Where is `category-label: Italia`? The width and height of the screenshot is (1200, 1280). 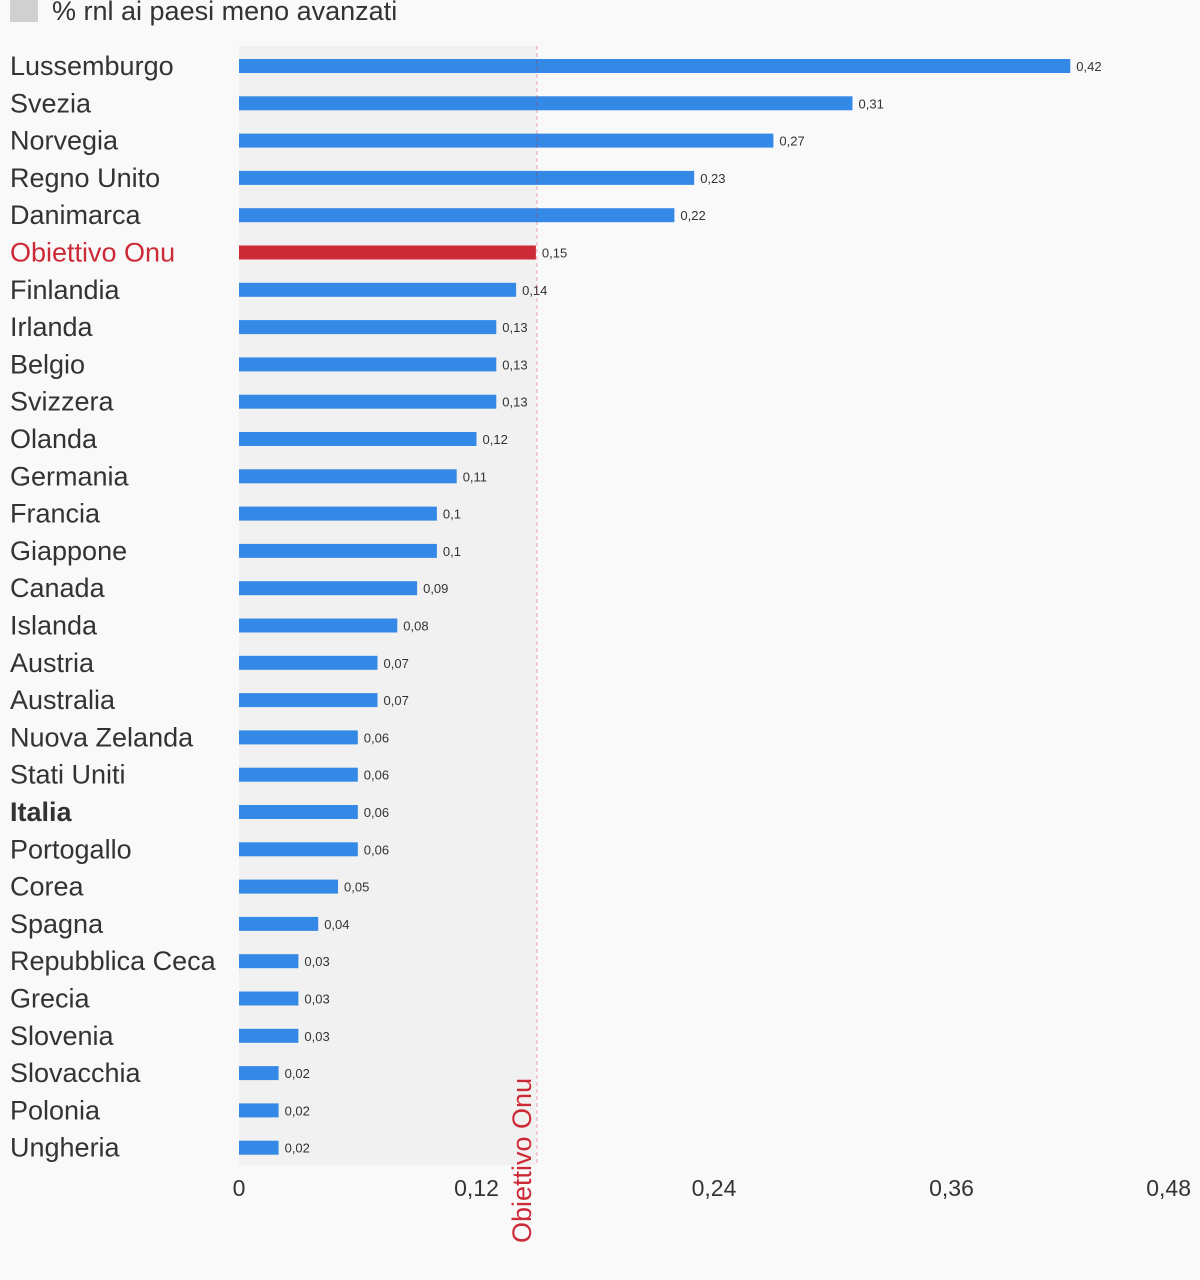 category-label: Italia is located at coordinates (41, 812).